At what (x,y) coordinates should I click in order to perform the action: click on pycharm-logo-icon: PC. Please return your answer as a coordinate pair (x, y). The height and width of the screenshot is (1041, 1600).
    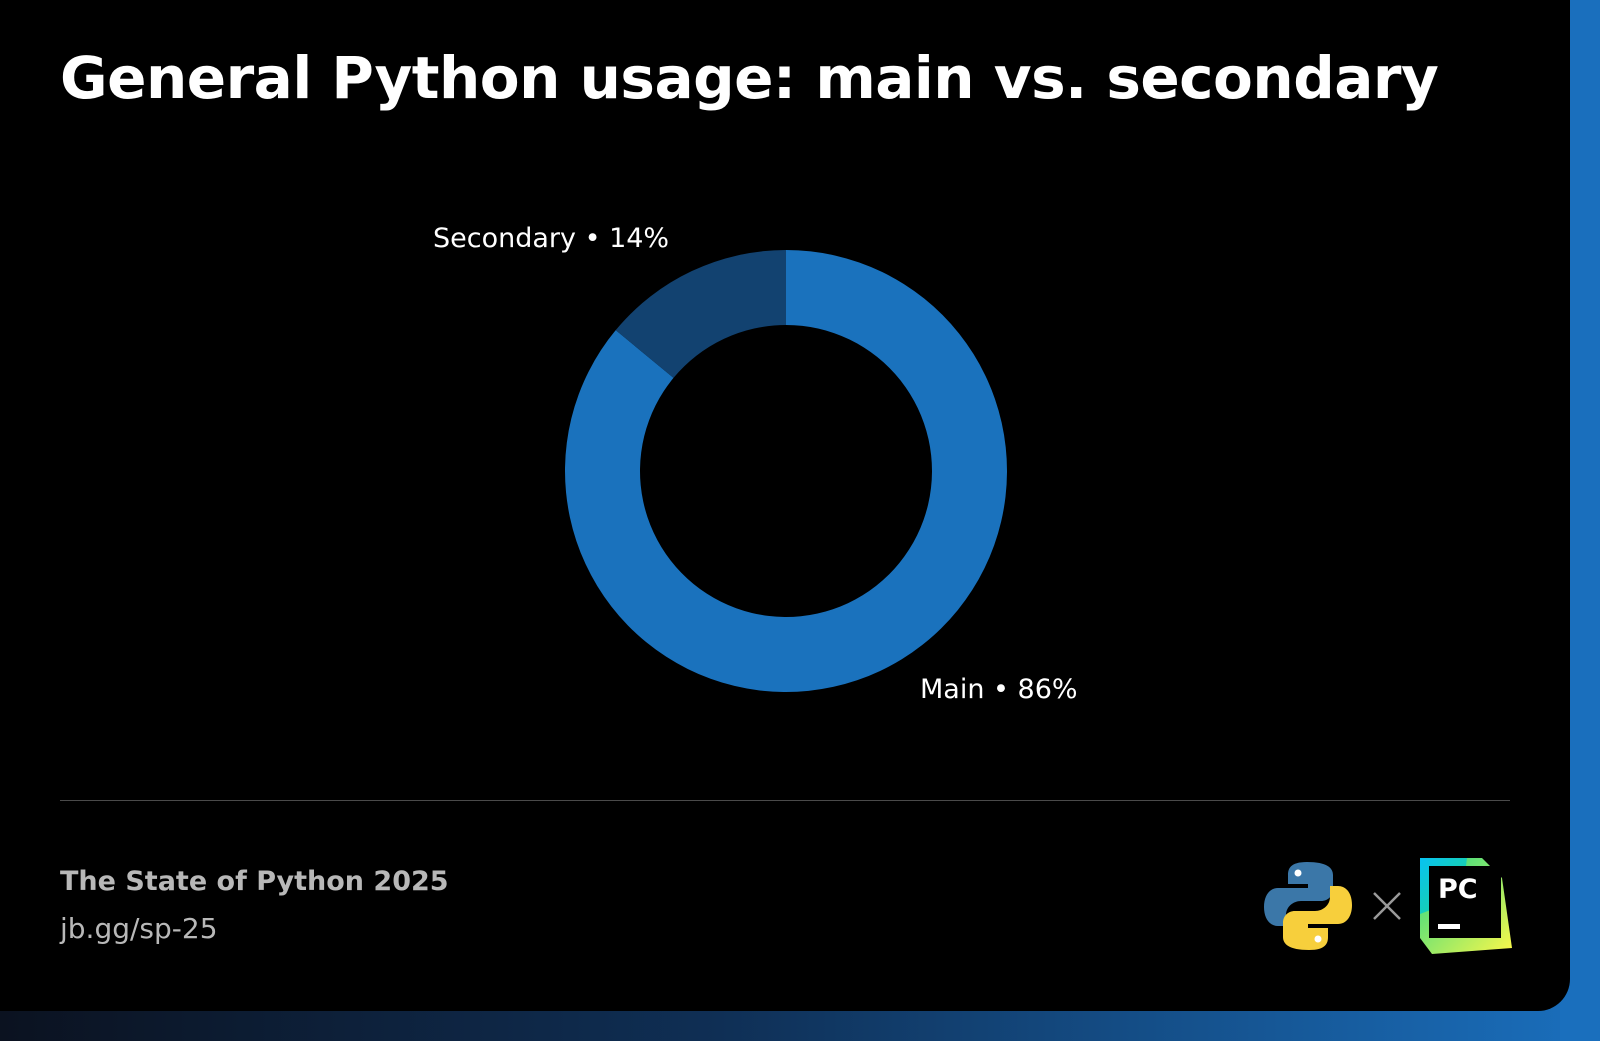
    Looking at the image, I should click on (1466, 906).